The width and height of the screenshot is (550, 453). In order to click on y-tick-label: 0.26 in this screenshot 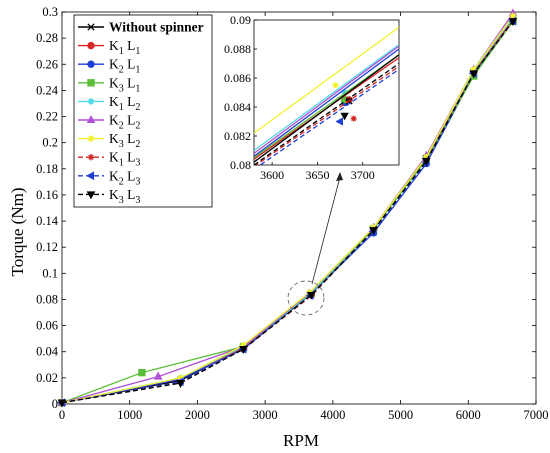, I will do `click(47, 64)`.